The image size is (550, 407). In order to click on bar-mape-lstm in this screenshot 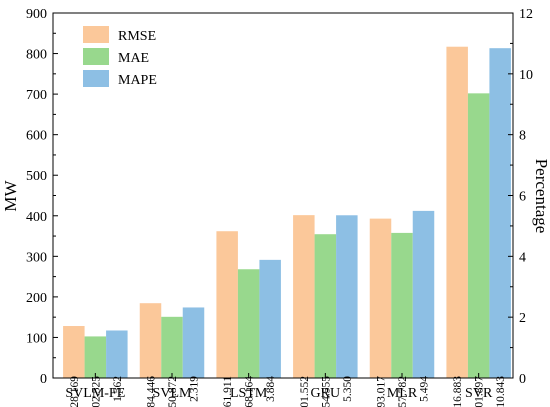, I will do `click(270, 318)`.